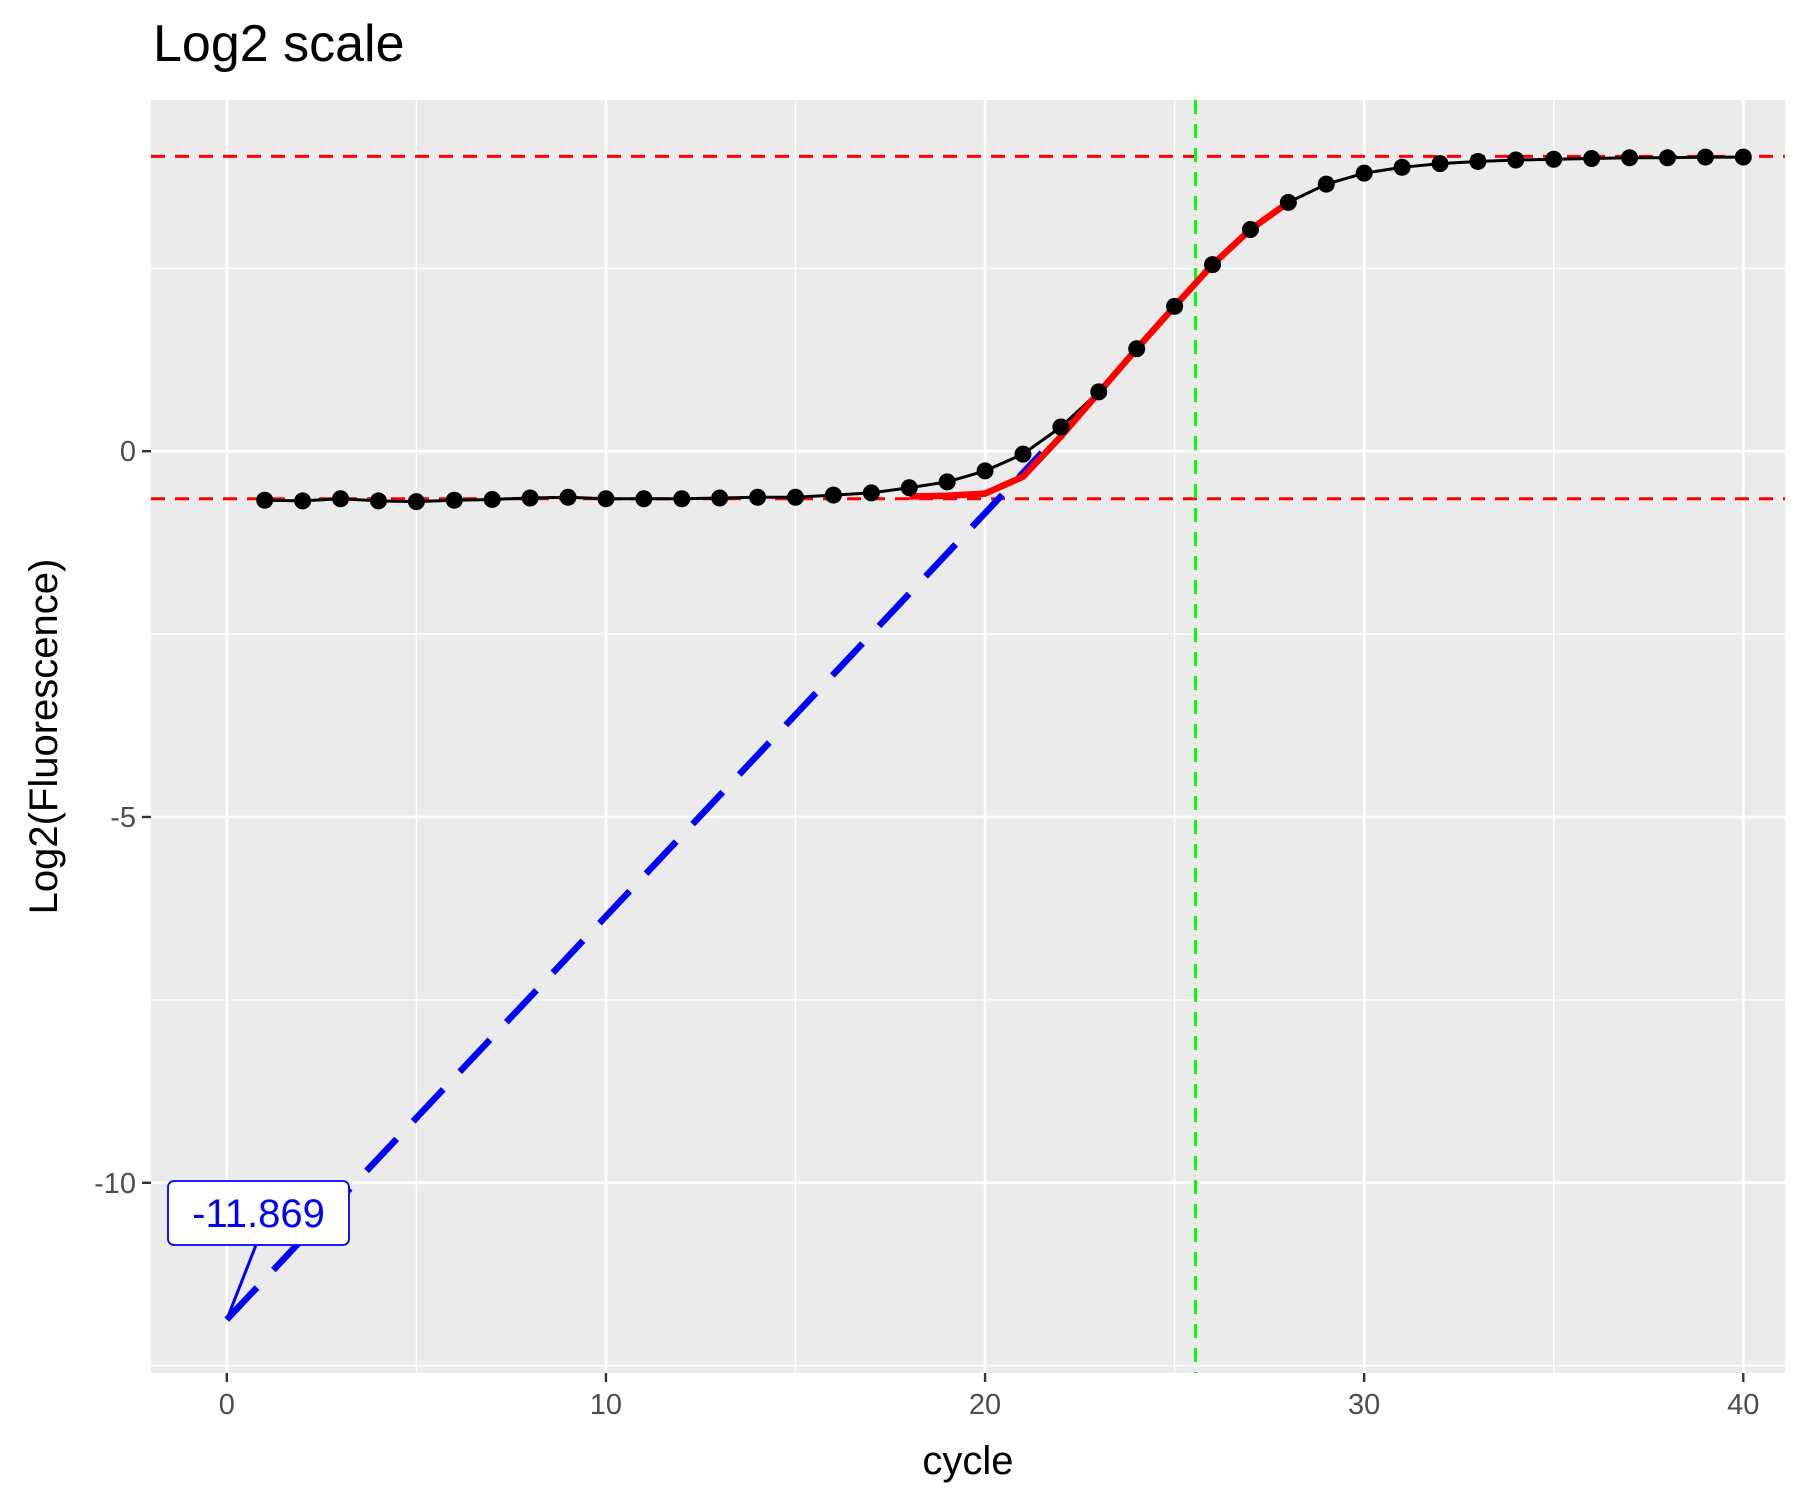 This screenshot has height=1500, width=1800. I want to click on annotation-pointer, so click(241, 1282).